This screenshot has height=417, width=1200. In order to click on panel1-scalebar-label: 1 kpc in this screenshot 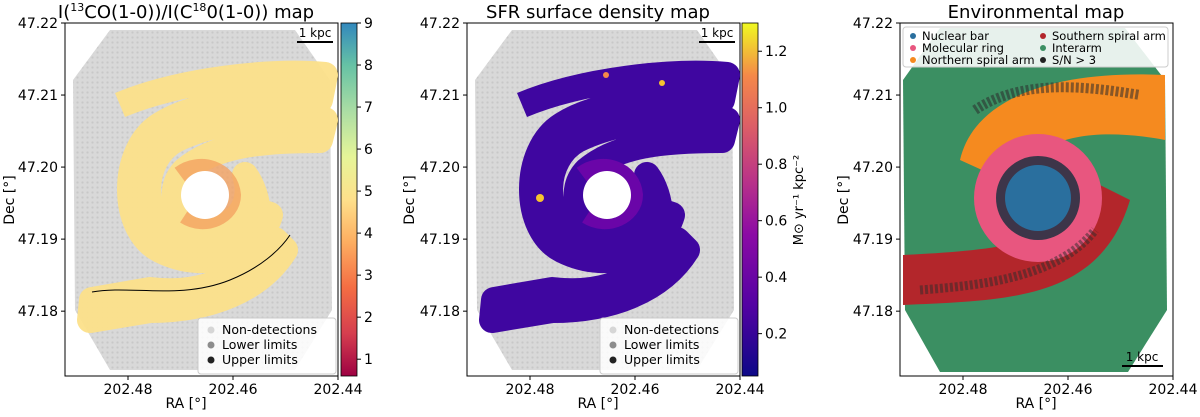, I will do `click(315, 33)`.